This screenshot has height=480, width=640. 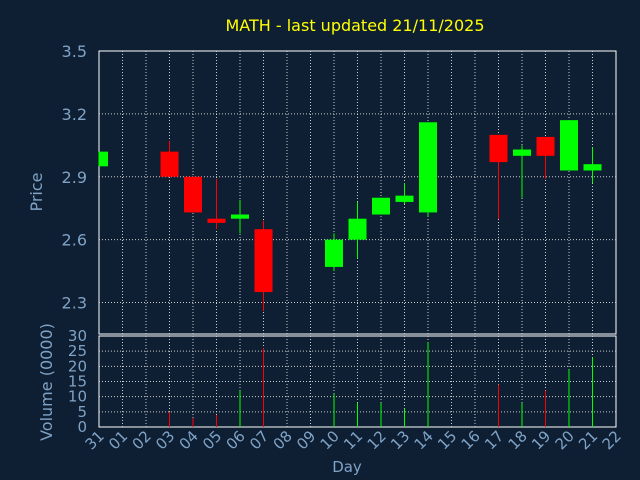 I want to click on x-tick-label: 13, so click(x=400, y=440).